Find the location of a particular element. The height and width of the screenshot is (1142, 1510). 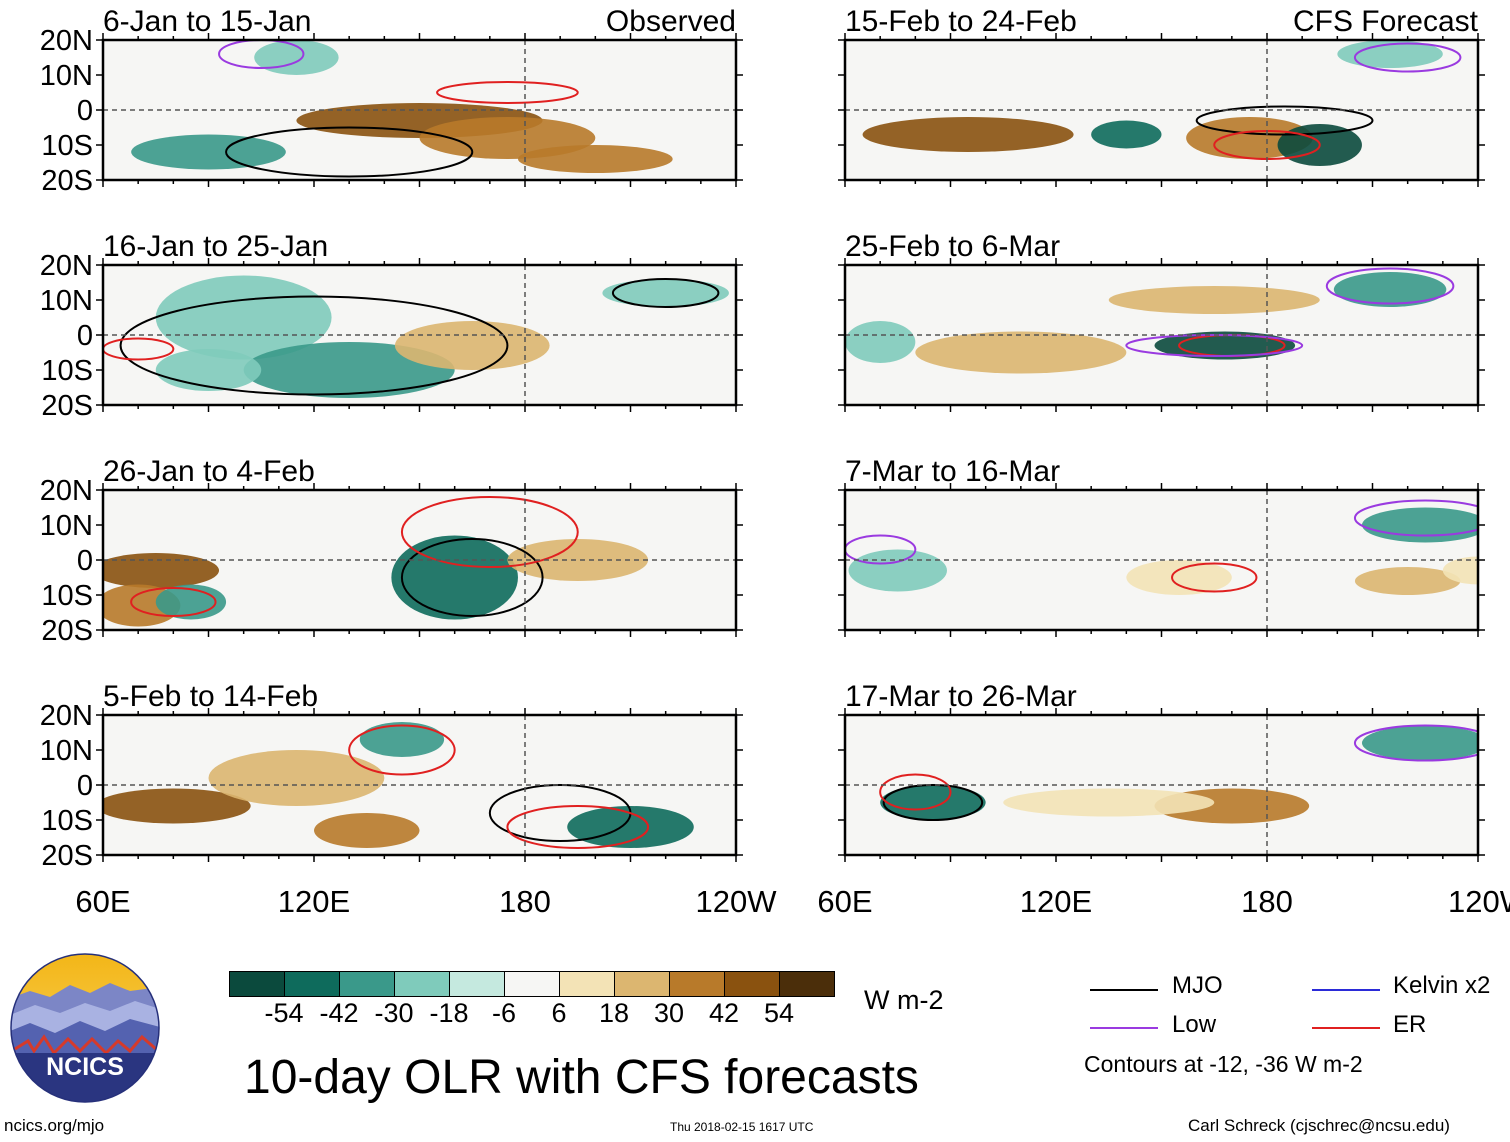

map-panel: 25-Feb to 6-Mar is located at coordinates (1161, 321).